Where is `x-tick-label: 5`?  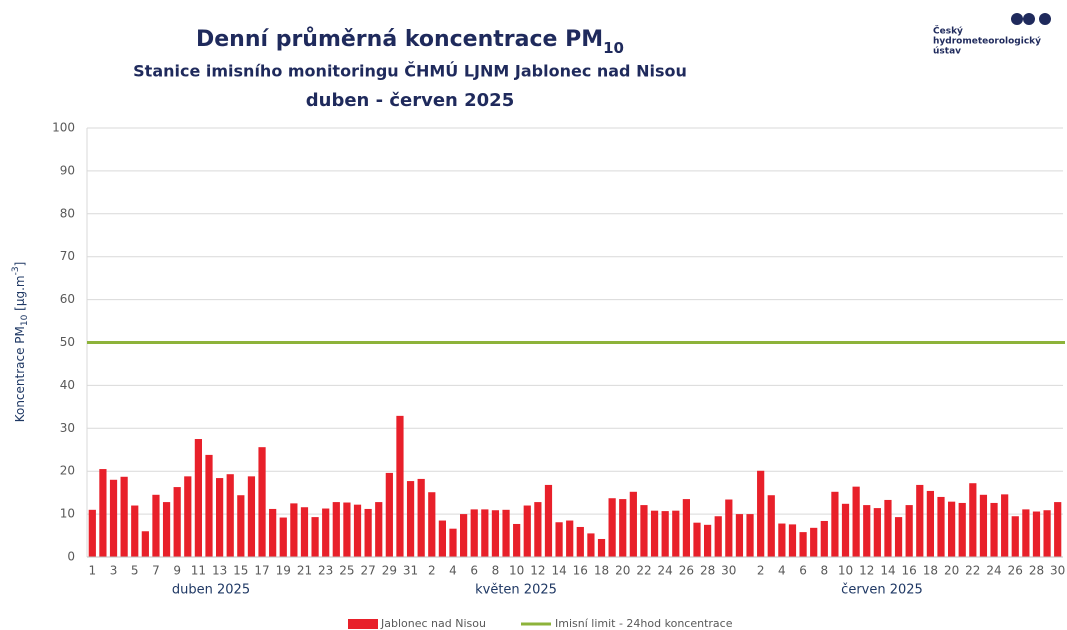
x-tick-label: 5 is located at coordinates (135, 571).